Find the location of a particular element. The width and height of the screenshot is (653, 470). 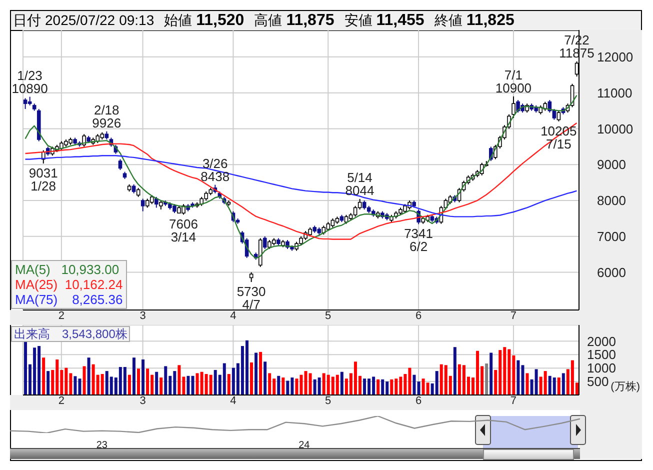

y-tick-label: 11000 is located at coordinates (614, 92).